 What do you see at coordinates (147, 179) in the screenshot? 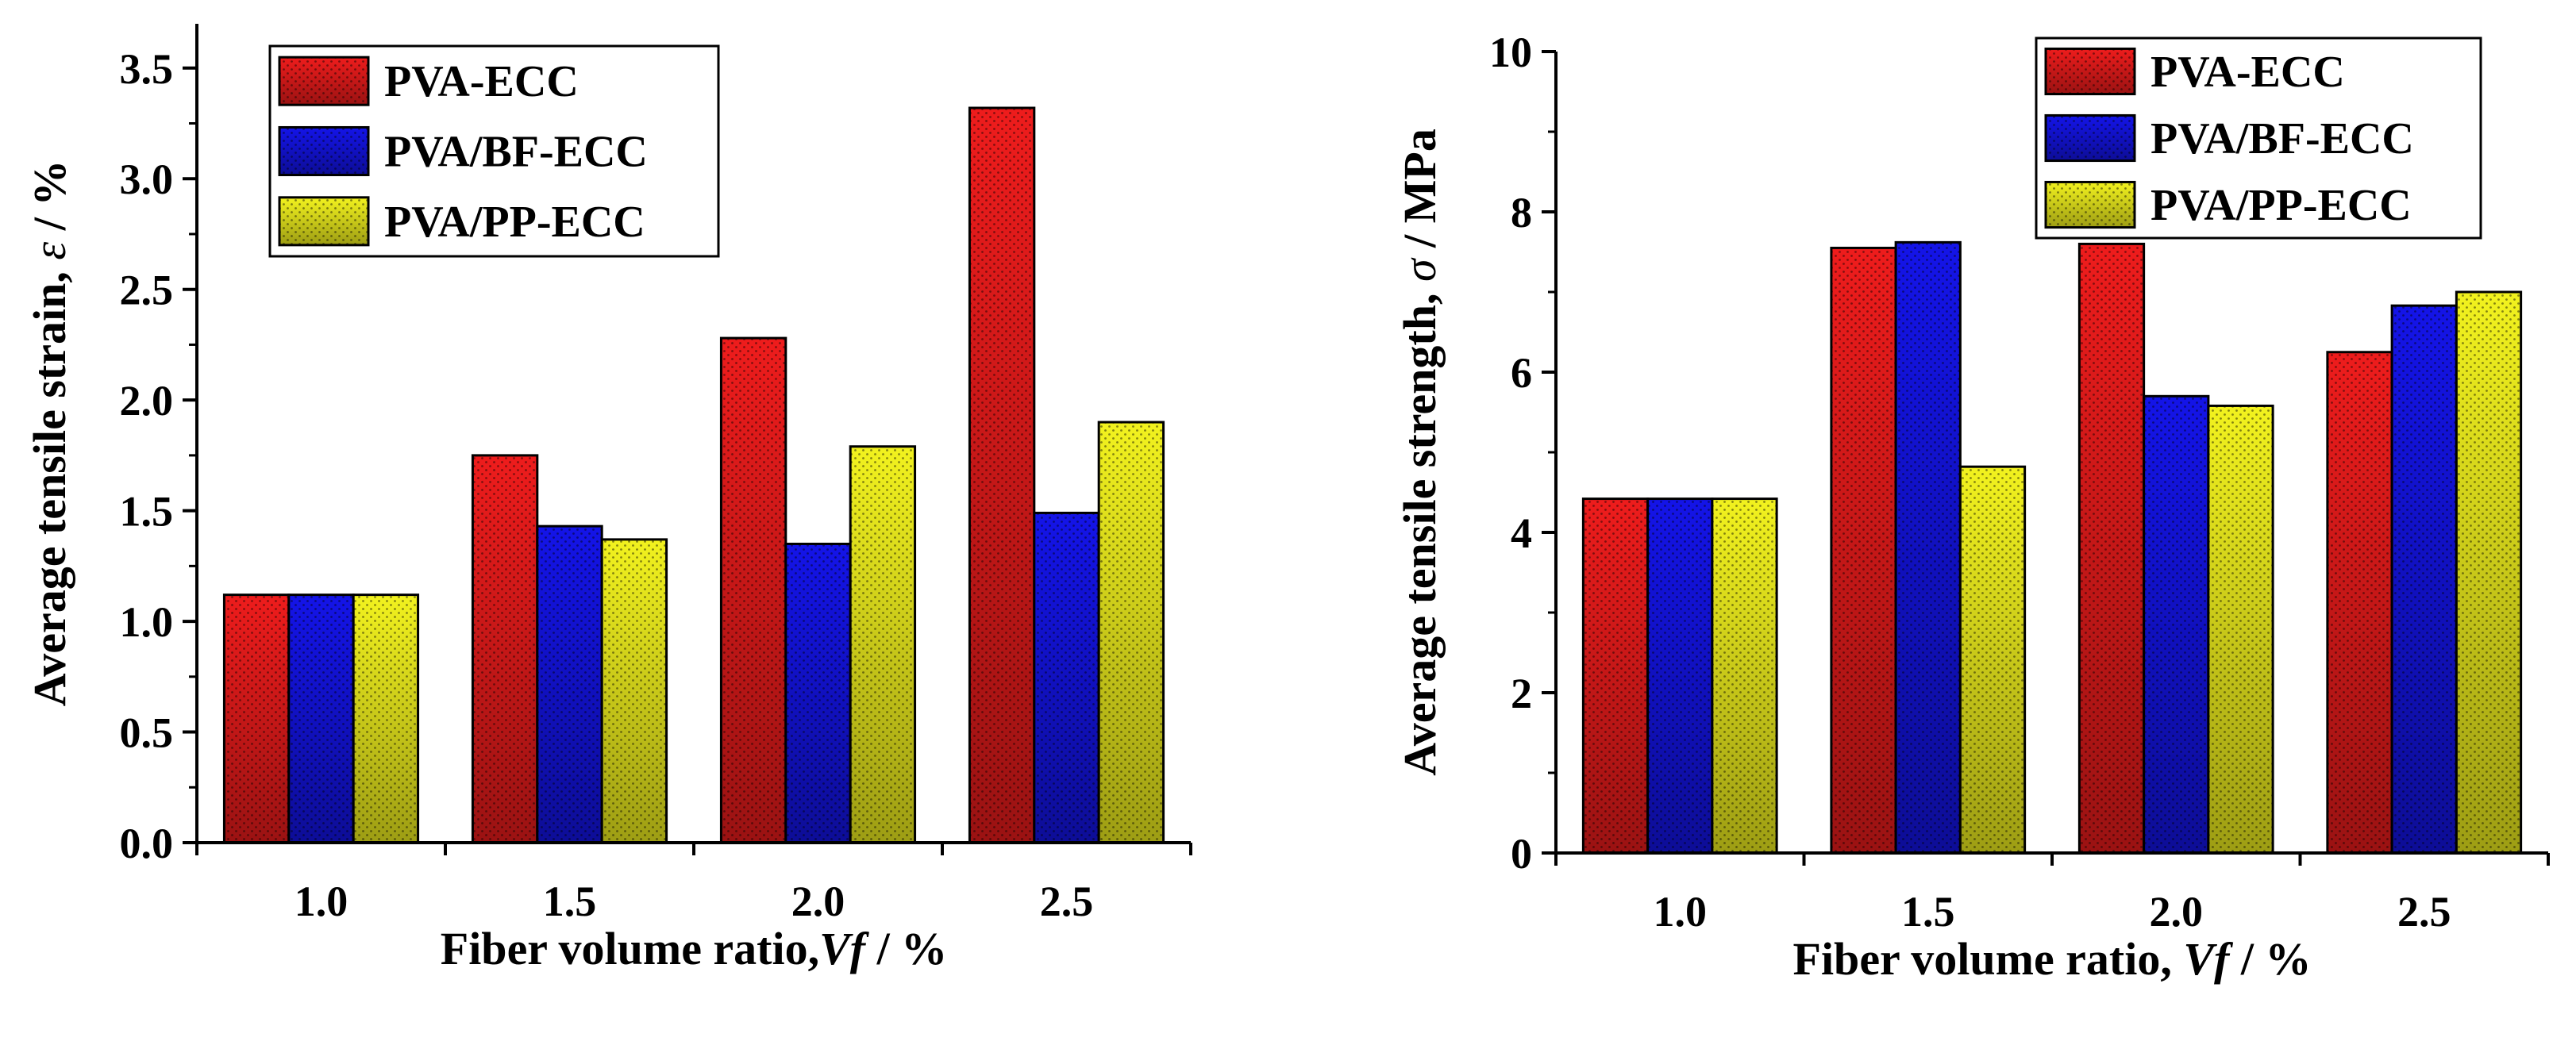
I see `y-tick-label: 3.0` at bounding box center [147, 179].